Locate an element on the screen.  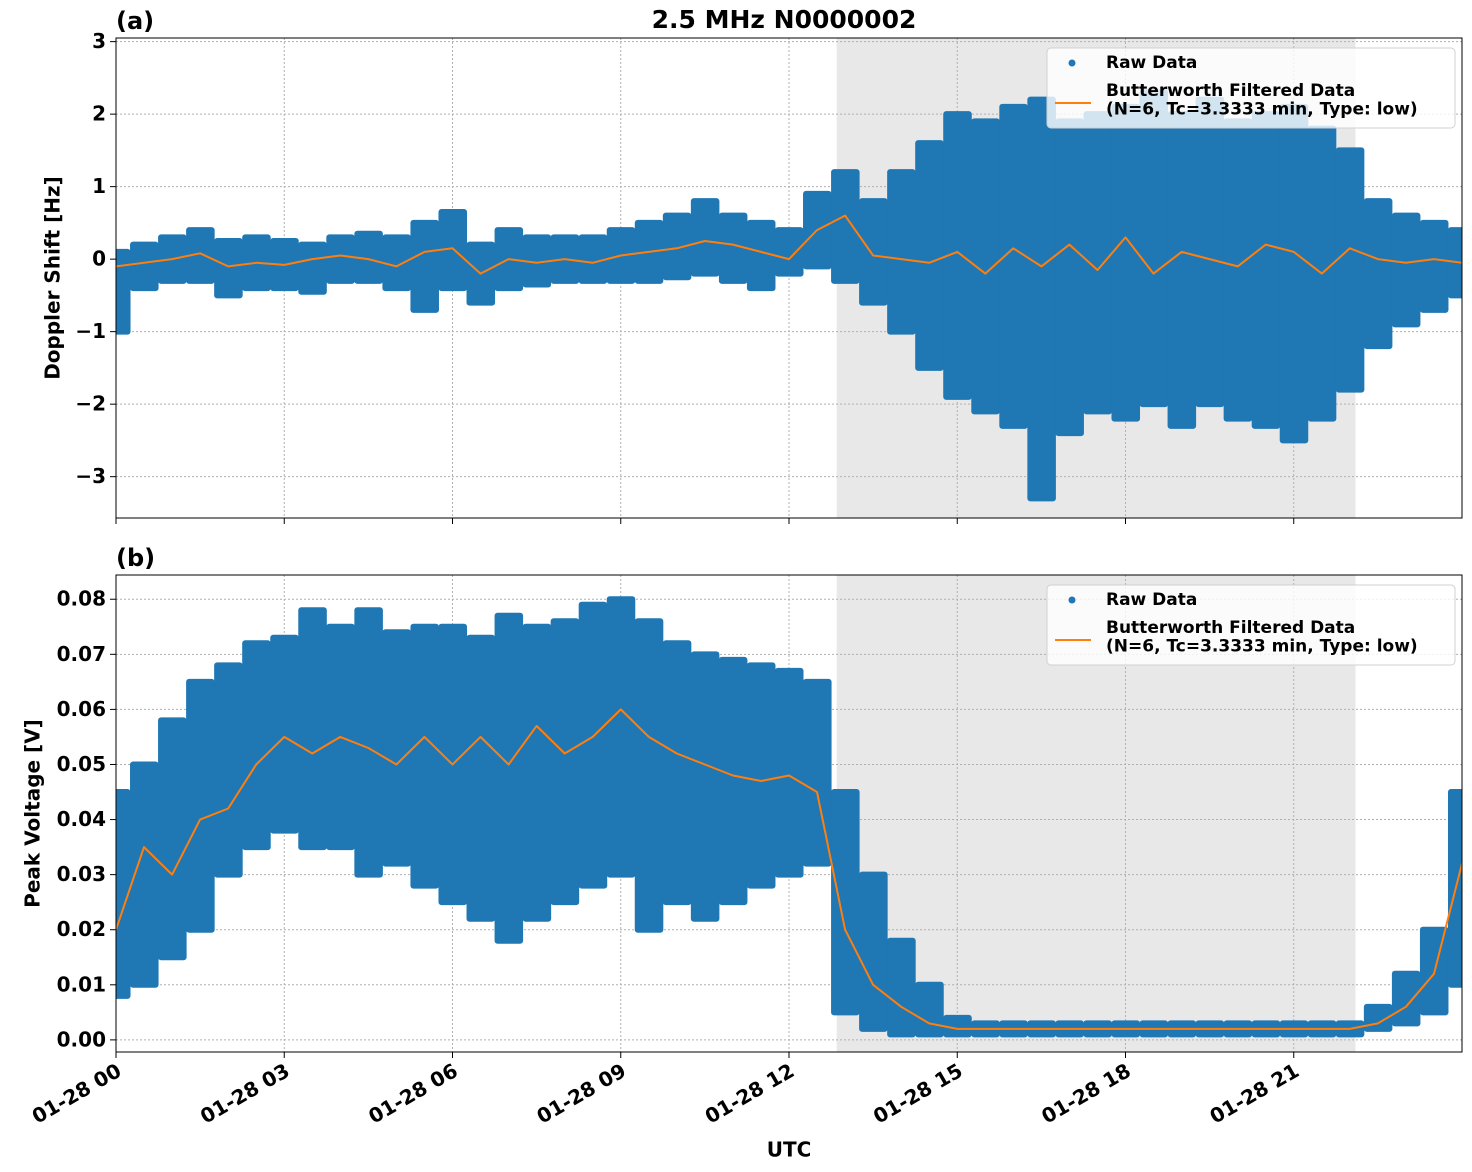
x-tick-label: 01-28 06 is located at coordinates (413, 1093).